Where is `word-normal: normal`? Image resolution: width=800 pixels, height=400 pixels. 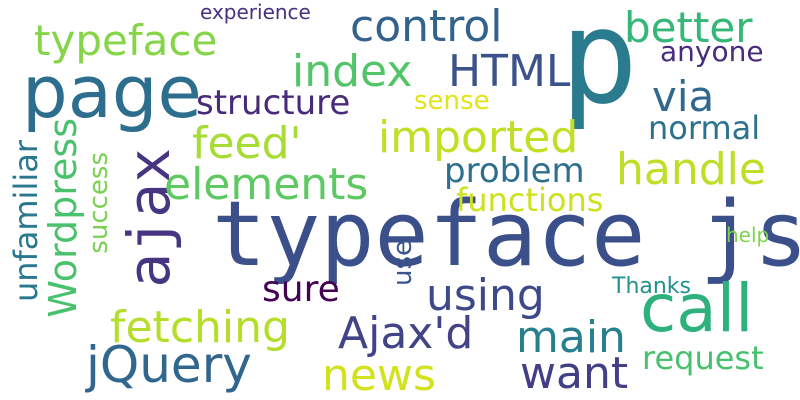 word-normal: normal is located at coordinates (704, 128).